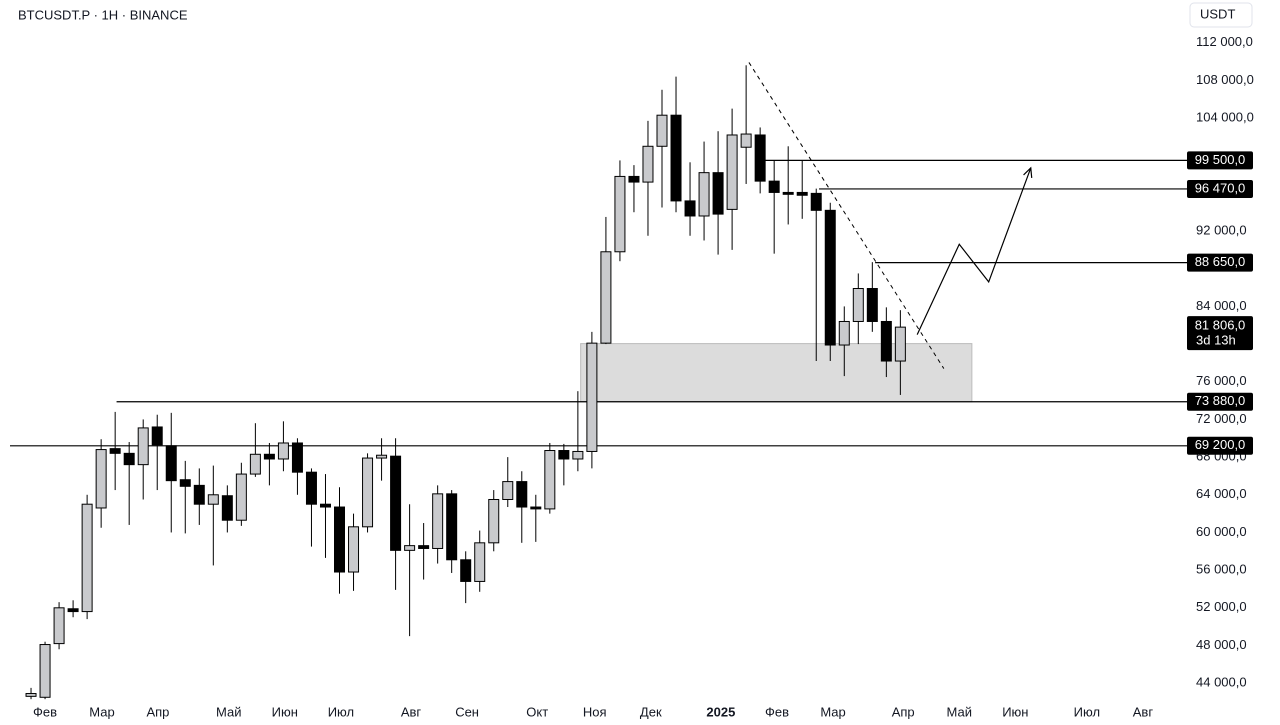 This screenshot has width=1280, height=725. What do you see at coordinates (1220, 325) in the screenshot?
I see `last-price-label: 81 806,0` at bounding box center [1220, 325].